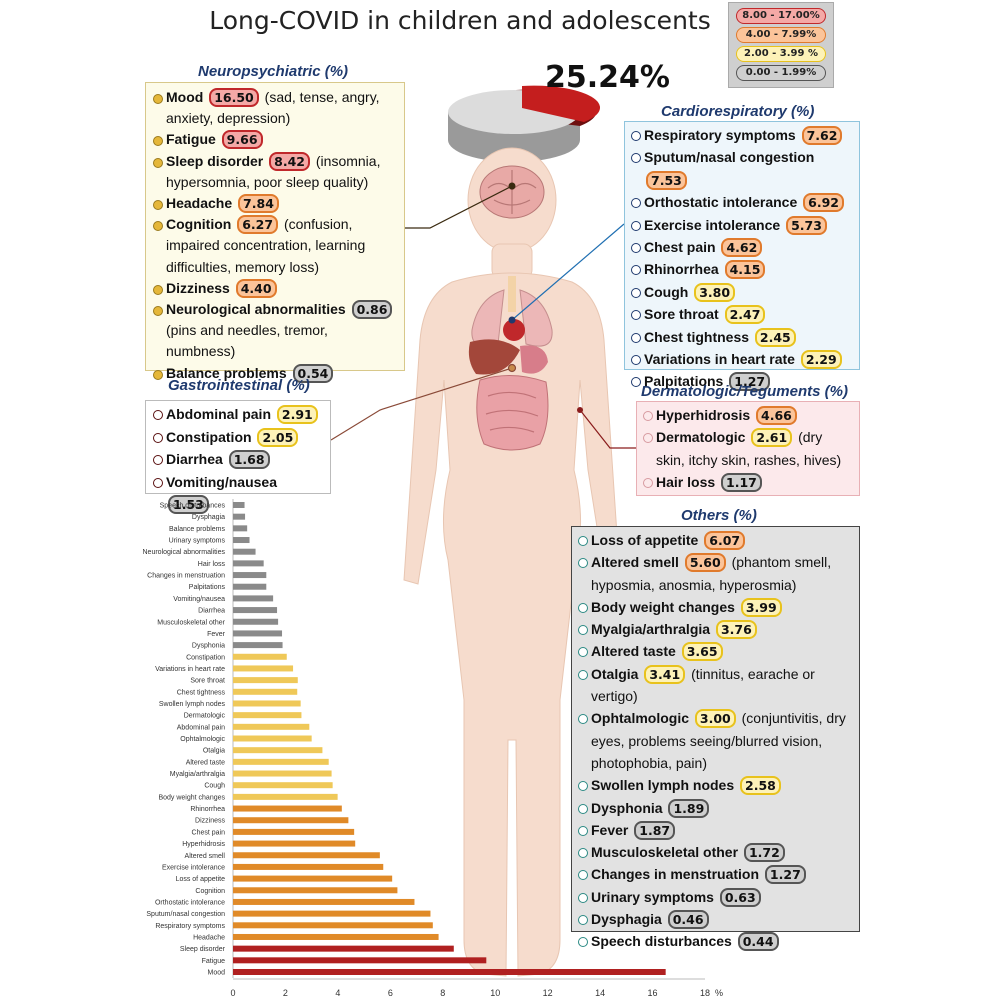 The height and width of the screenshot is (1000, 1000). I want to click on symptom-name: Altered taste, so click(633, 651).